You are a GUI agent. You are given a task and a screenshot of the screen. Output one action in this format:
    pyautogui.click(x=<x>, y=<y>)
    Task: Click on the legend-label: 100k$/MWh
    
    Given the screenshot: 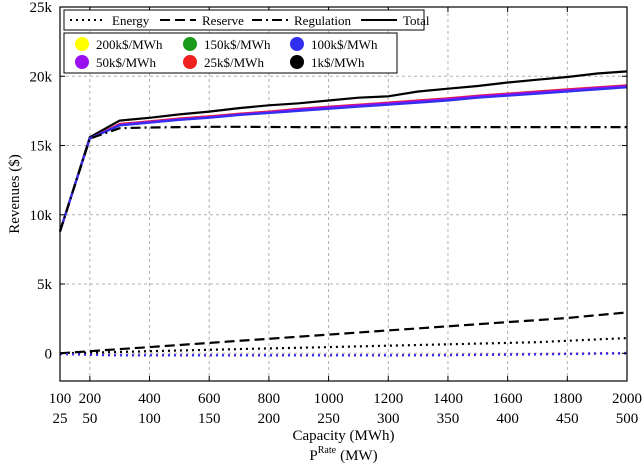 What is the action you would take?
    pyautogui.click(x=344, y=44)
    